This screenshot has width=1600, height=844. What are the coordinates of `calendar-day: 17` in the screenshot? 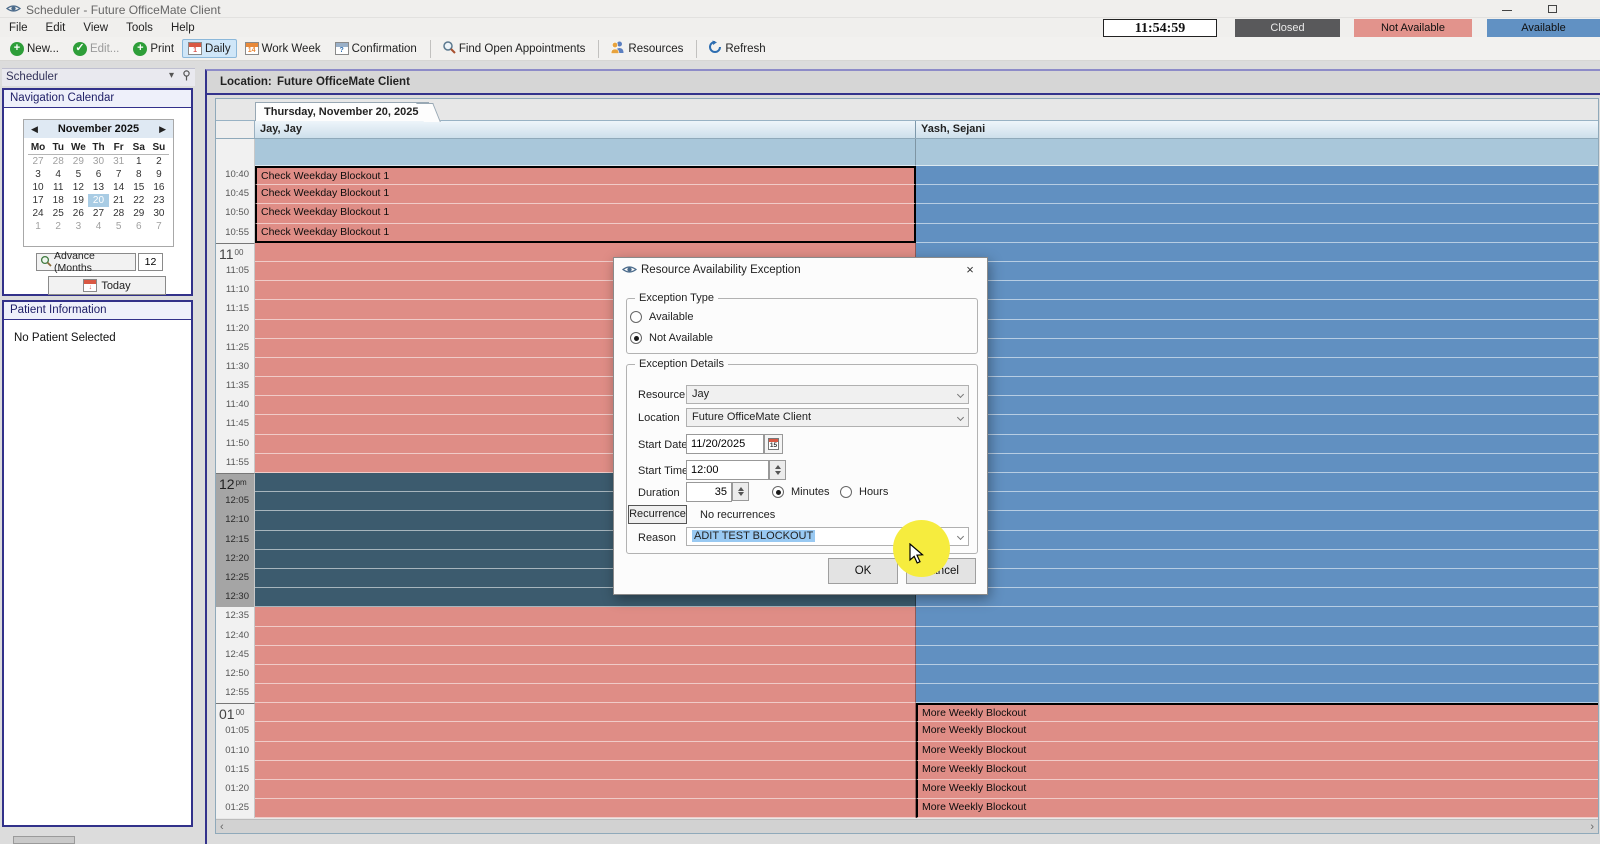 It's located at (38, 200).